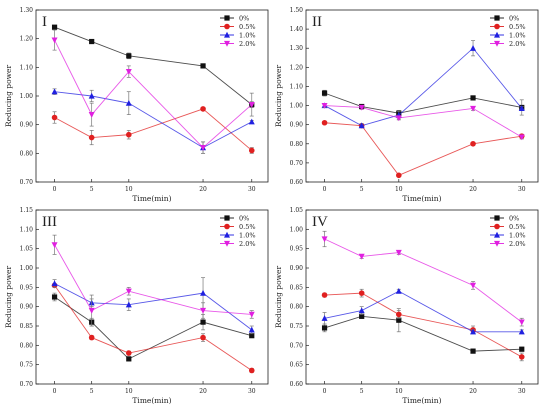  What do you see at coordinates (27, 365) in the screenshot?
I see `y-tick-label: 0.75` at bounding box center [27, 365].